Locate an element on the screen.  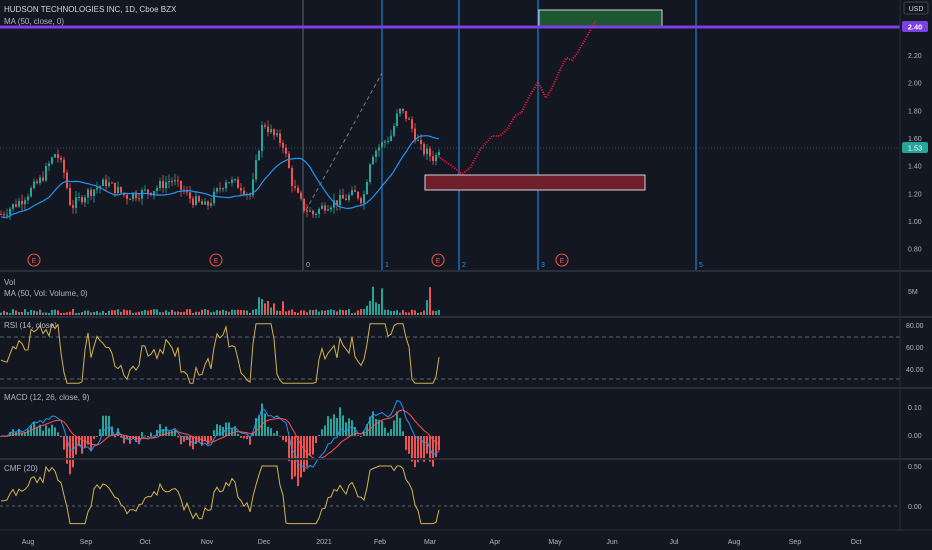
symbol-title: HUDSON TECHNOLOGIES INC, 1D, Cboe BZX is located at coordinates (90, 9).